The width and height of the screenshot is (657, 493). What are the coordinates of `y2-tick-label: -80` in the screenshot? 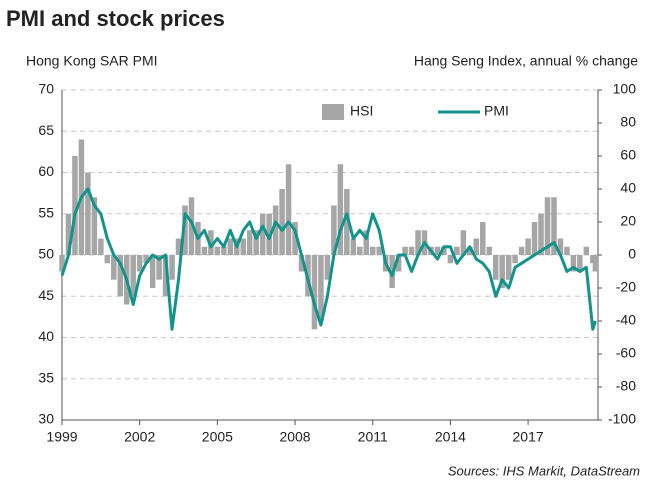 It's located at (626, 386).